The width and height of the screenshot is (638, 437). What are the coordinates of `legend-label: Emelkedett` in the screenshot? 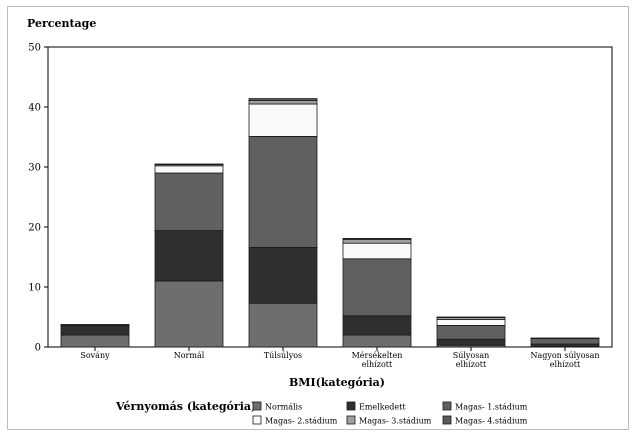 It's located at (382, 407).